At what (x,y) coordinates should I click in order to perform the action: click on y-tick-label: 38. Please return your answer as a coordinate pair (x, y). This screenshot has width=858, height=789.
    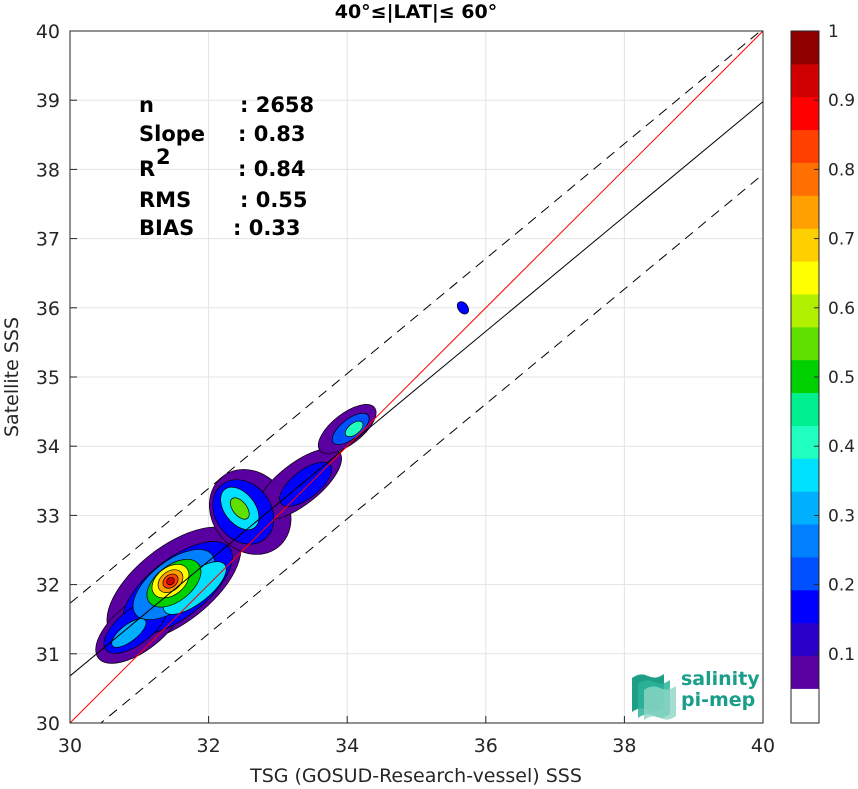
    Looking at the image, I should click on (48, 170).